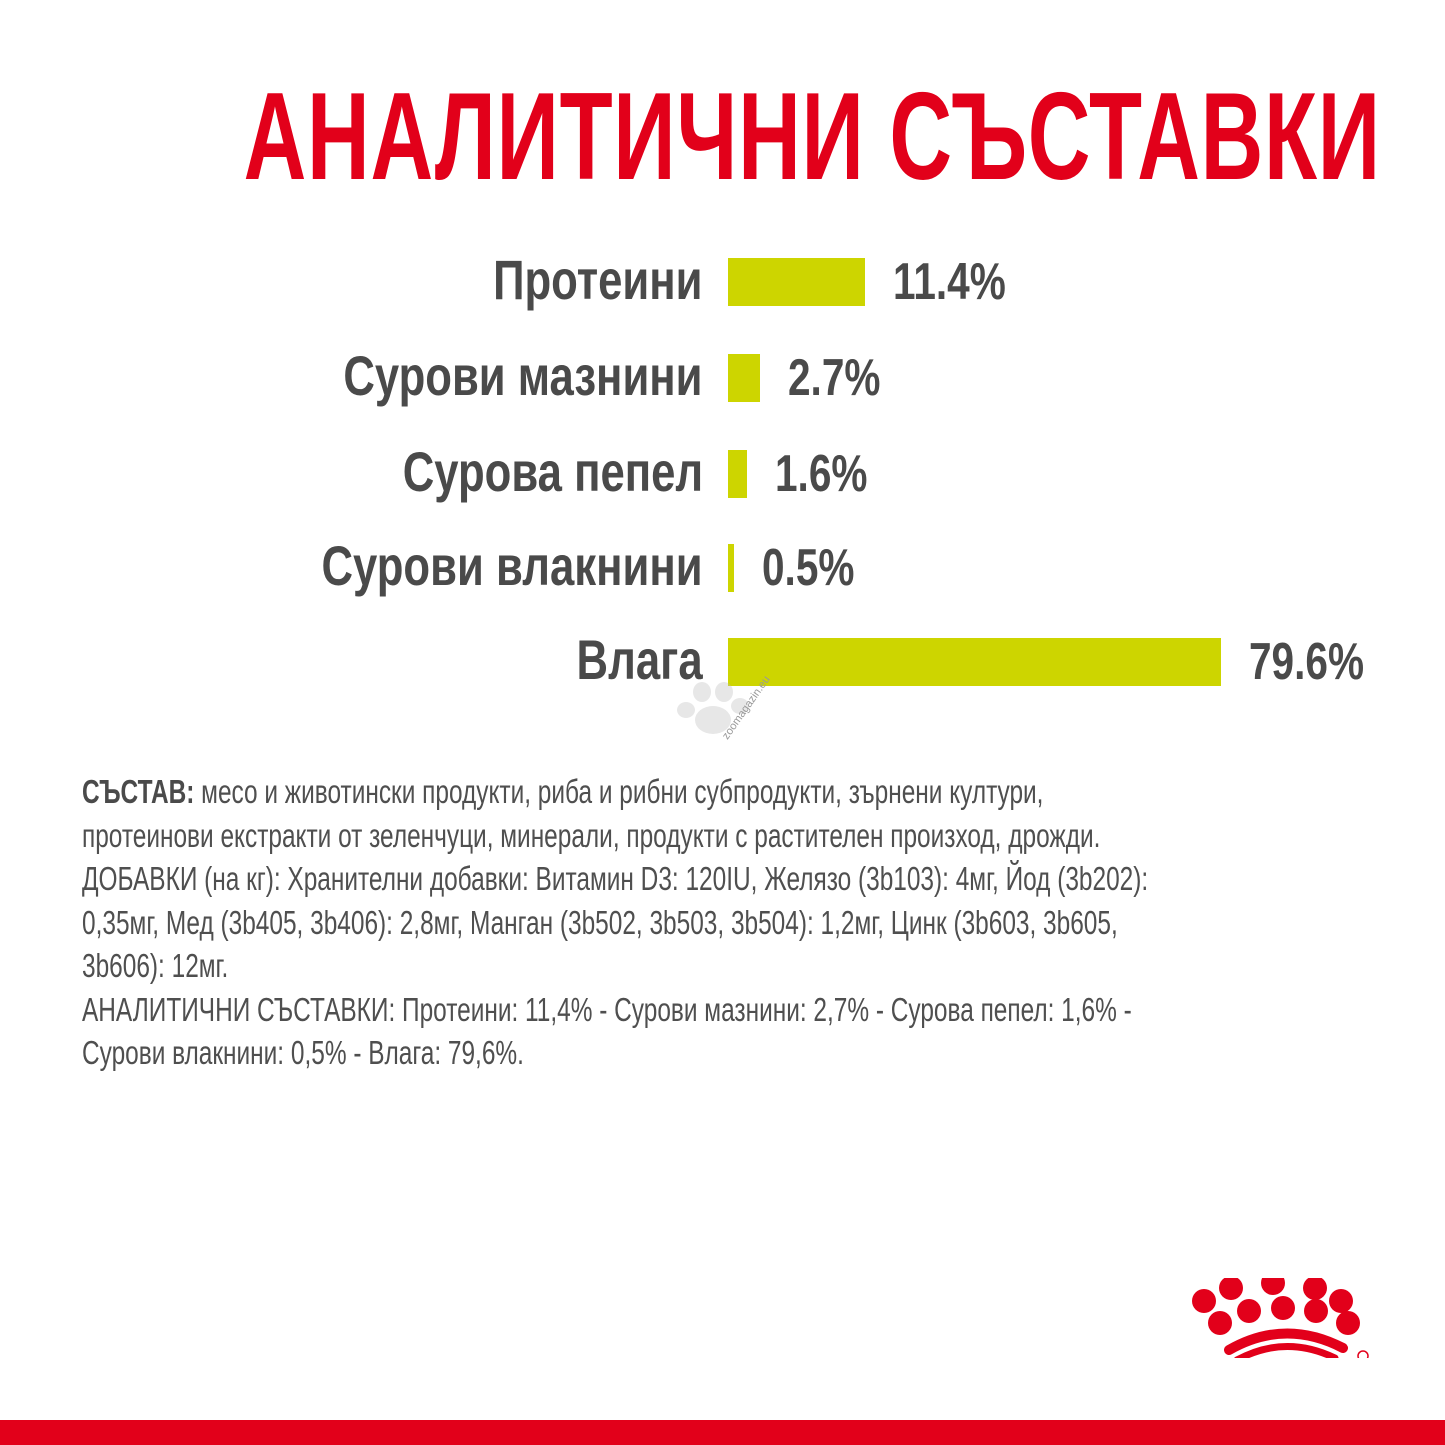  What do you see at coordinates (722, 1432) in the screenshot?
I see `bottom-red-band` at bounding box center [722, 1432].